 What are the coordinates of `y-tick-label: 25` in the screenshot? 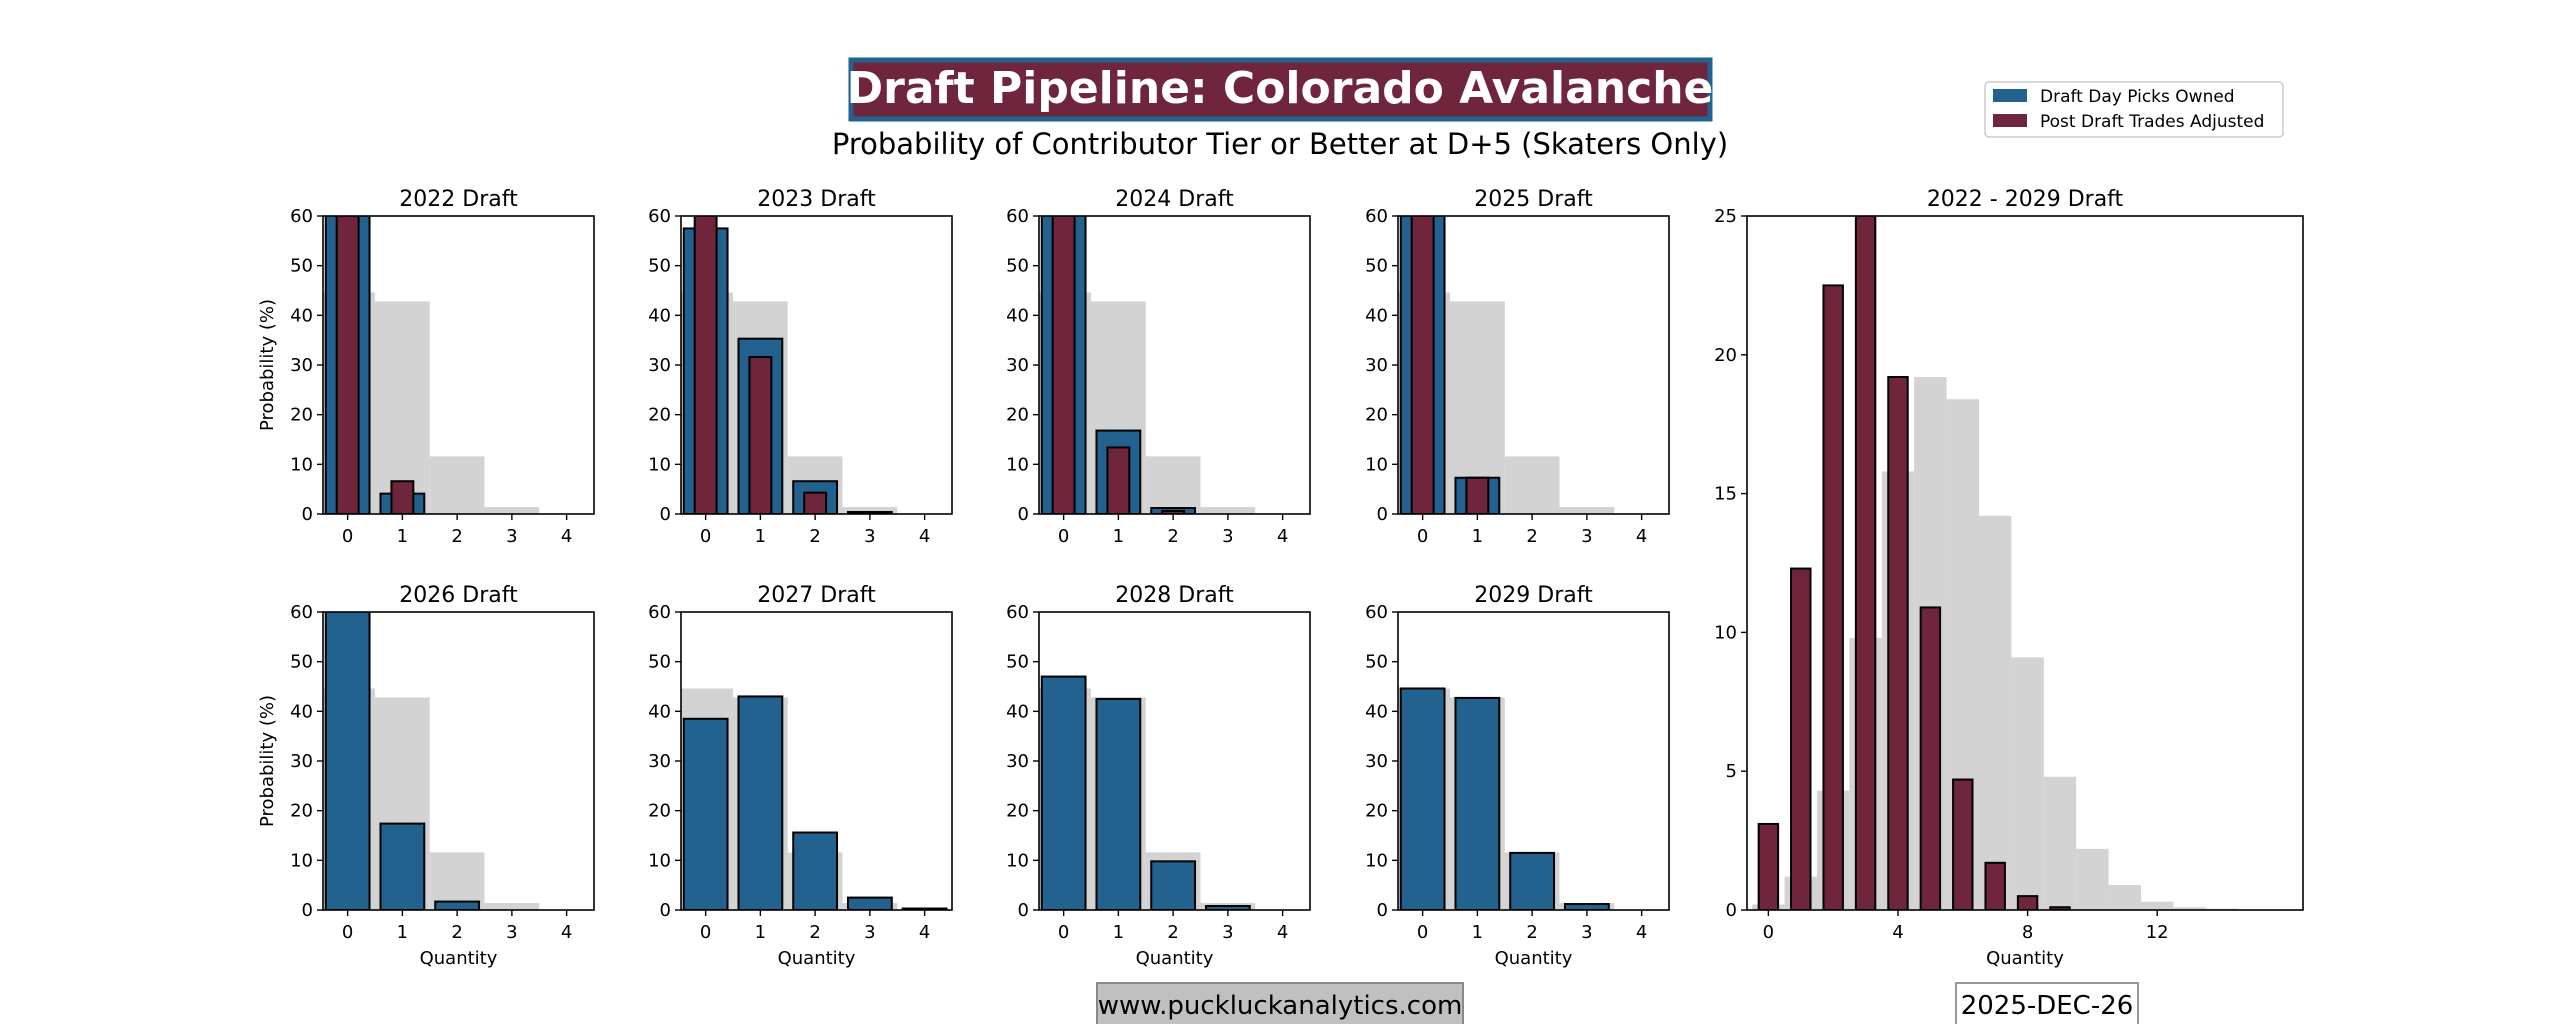 It's located at (1725, 216).